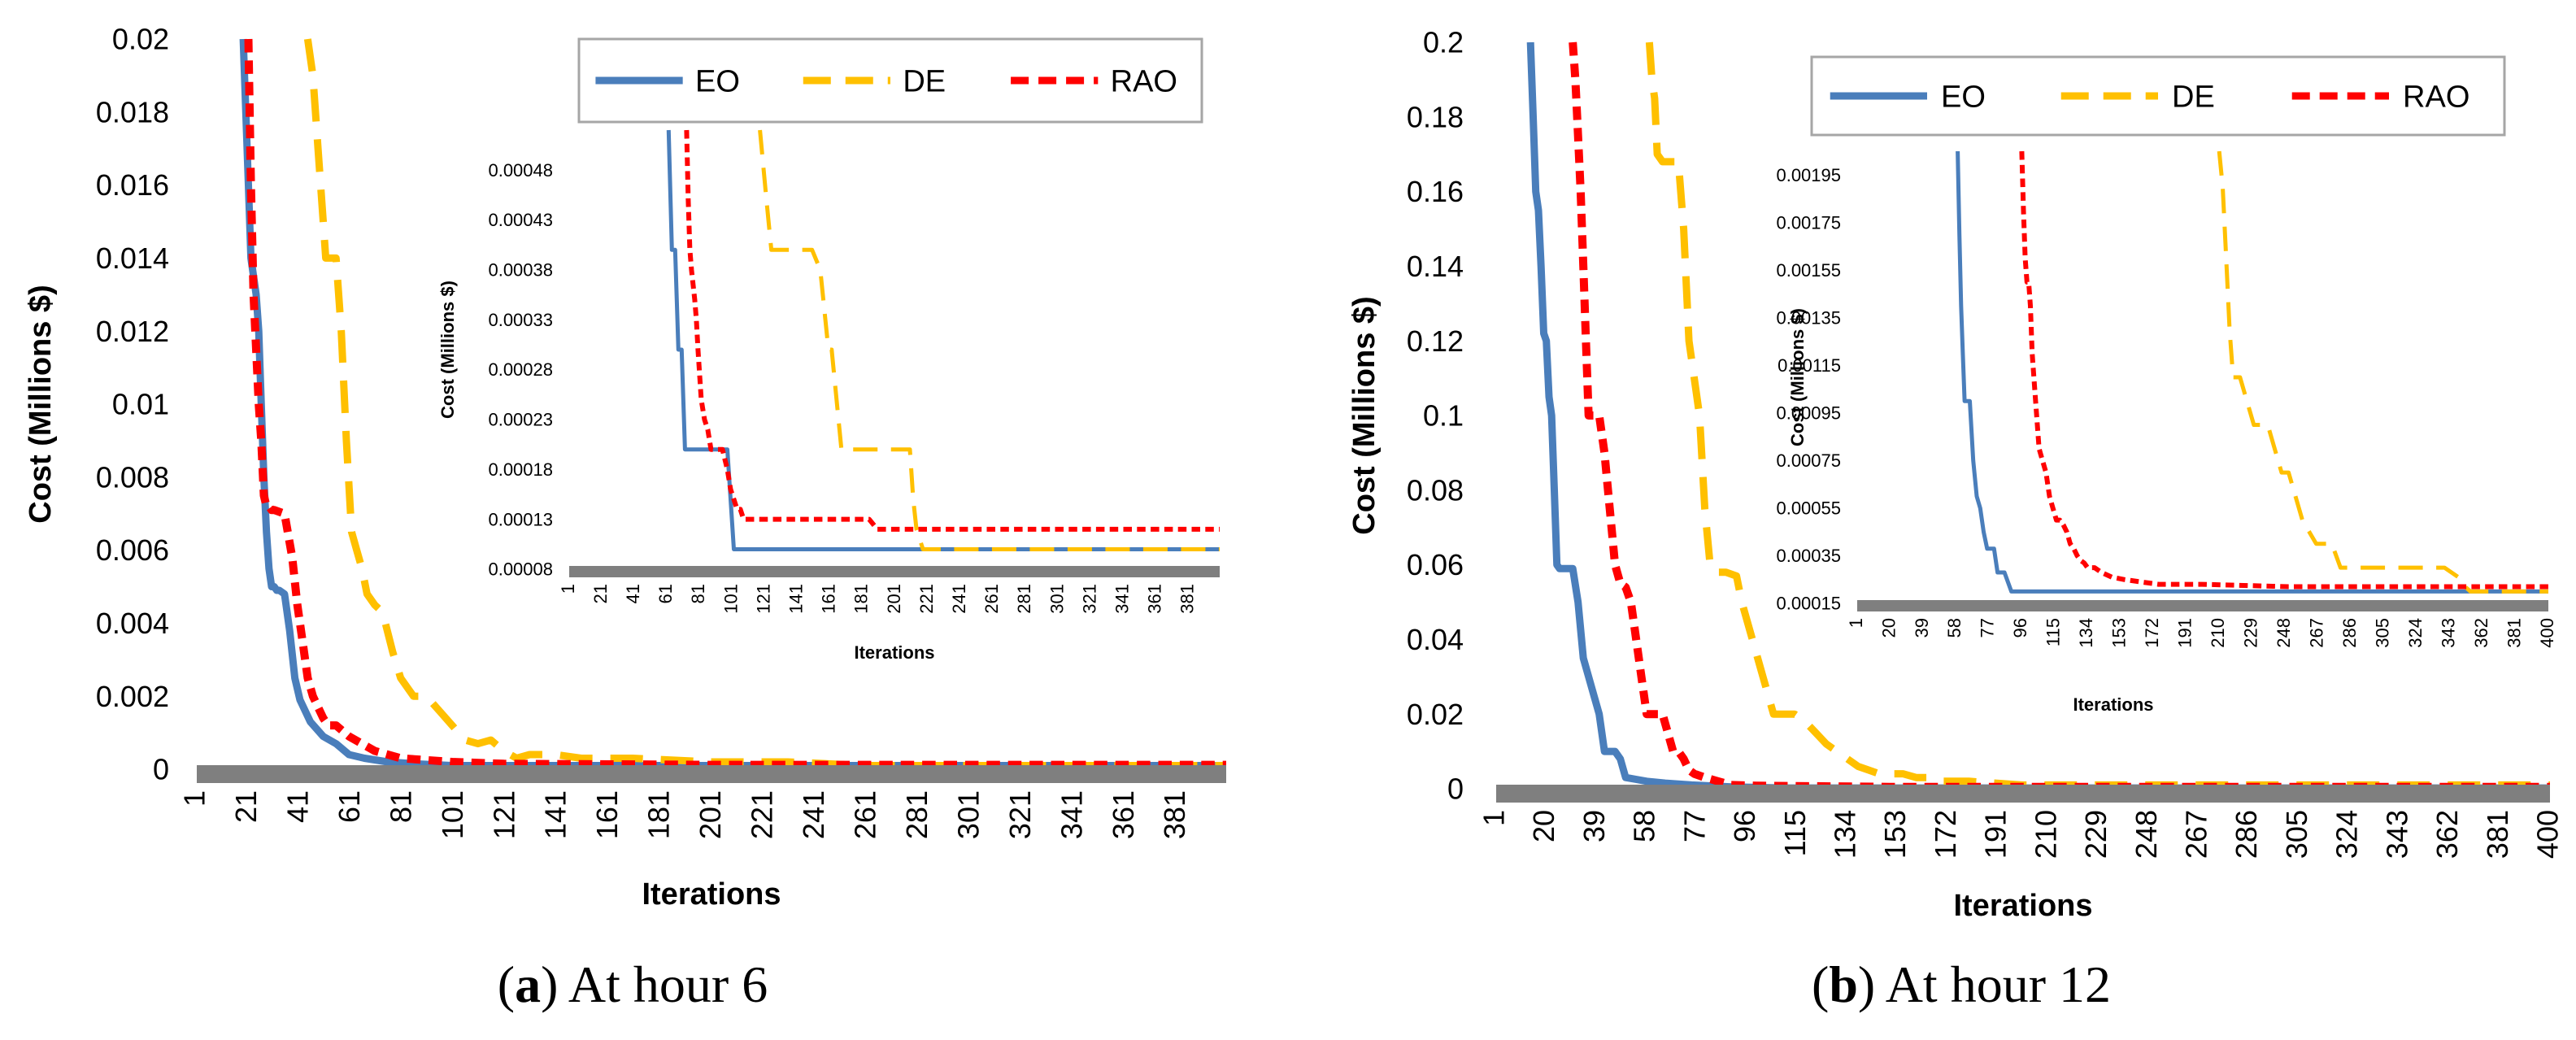 The image size is (2576, 1040). What do you see at coordinates (1436, 341) in the screenshot?
I see `y-tick-label: 0.12` at bounding box center [1436, 341].